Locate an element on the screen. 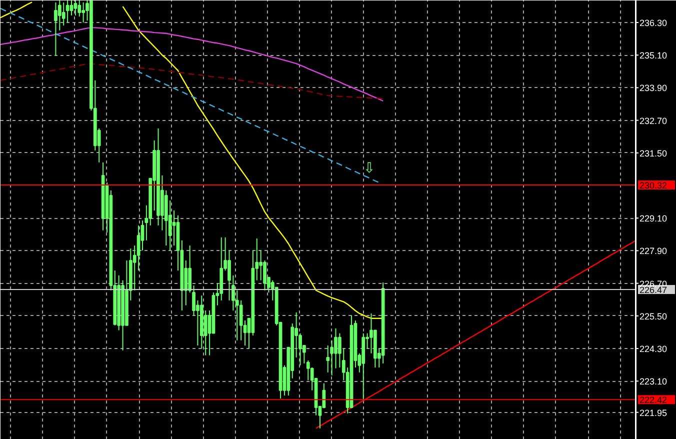  y-tick-label: 221.95 is located at coordinates (654, 413).